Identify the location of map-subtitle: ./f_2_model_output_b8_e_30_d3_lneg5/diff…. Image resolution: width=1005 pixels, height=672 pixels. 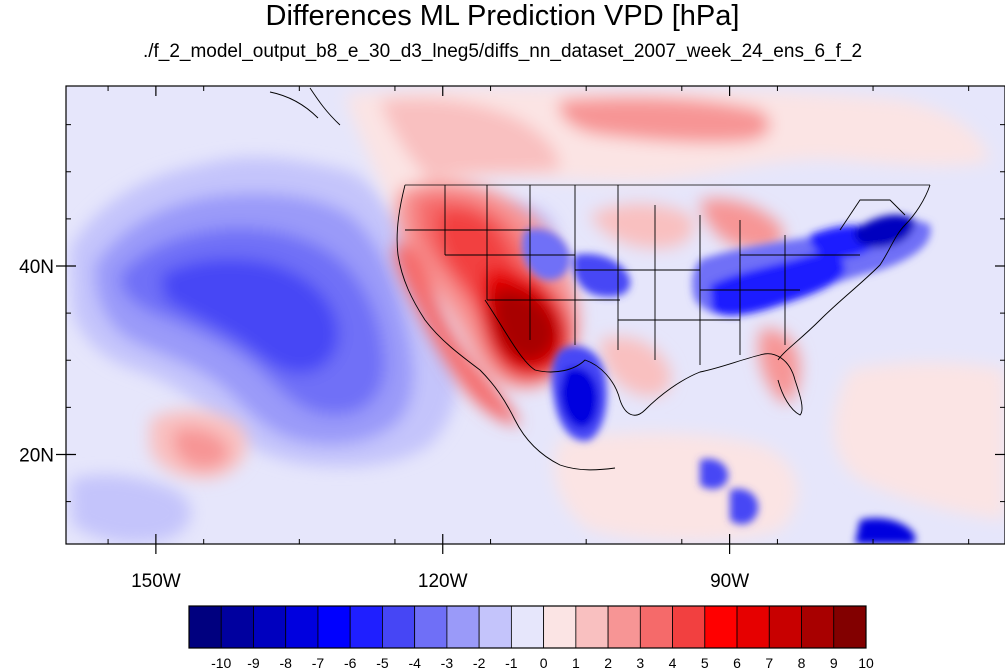
(502, 51).